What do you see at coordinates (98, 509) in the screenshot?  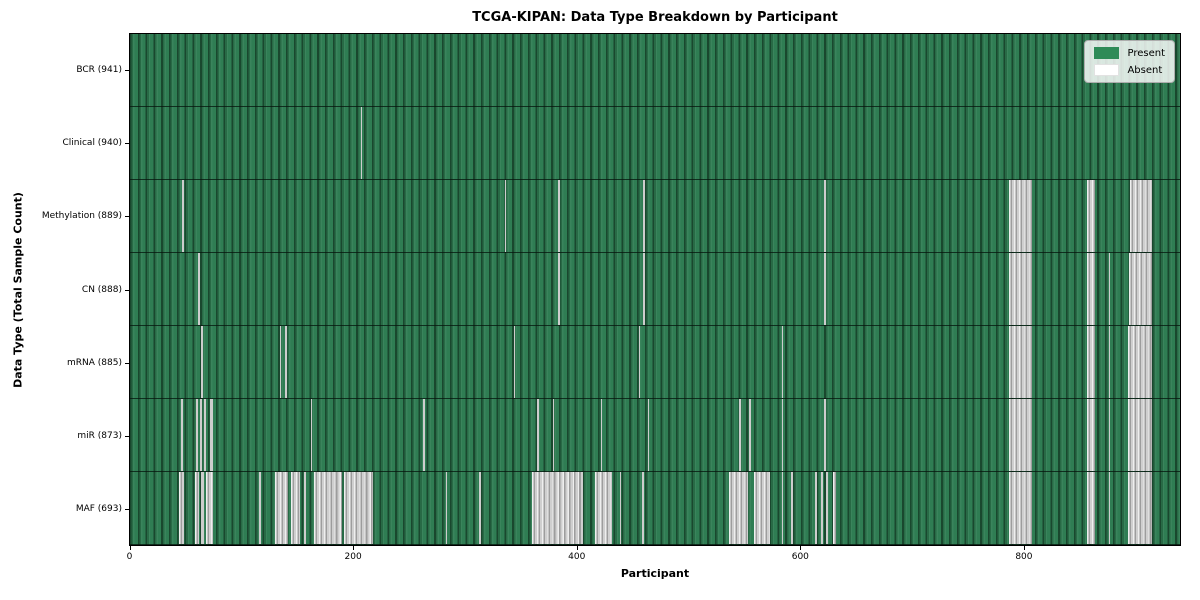 I see `y-tick-label: MAF (693)` at bounding box center [98, 509].